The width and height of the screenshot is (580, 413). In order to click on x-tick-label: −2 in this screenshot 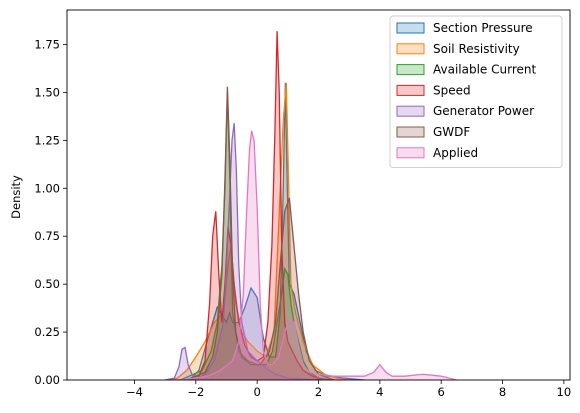, I will do `click(195, 392)`.